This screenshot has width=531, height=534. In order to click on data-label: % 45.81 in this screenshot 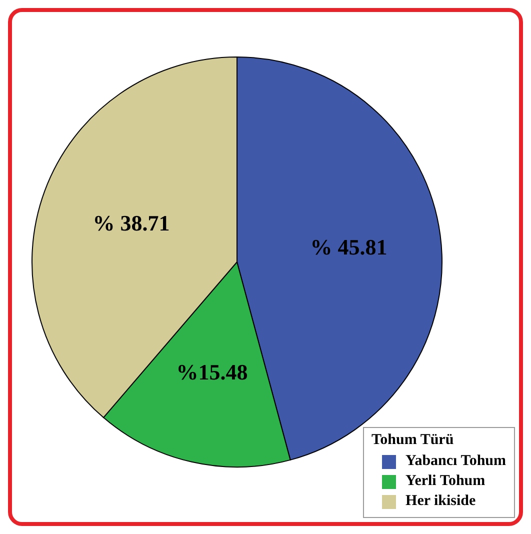, I will do `click(349, 247)`.